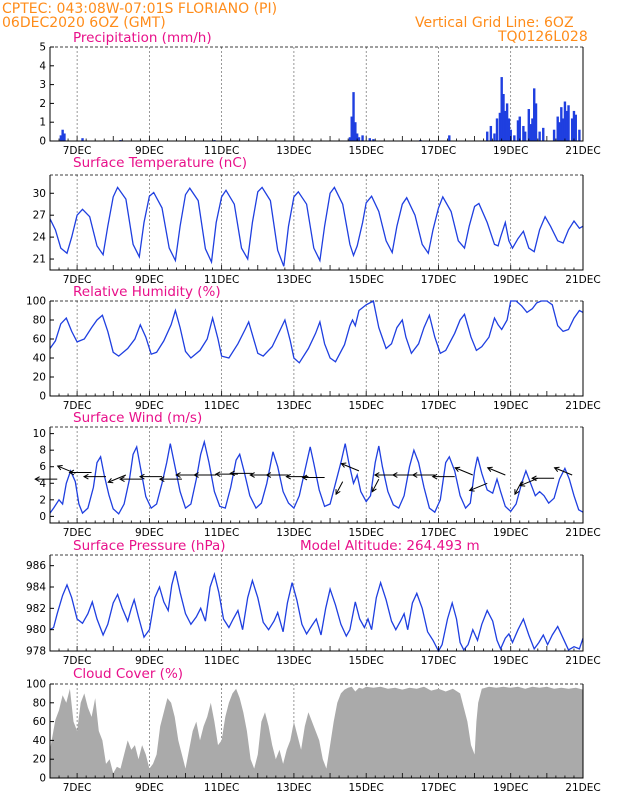 The width and height of the screenshot is (618, 800). What do you see at coordinates (39, 260) in the screenshot?
I see `y-tick-label: 21` at bounding box center [39, 260].